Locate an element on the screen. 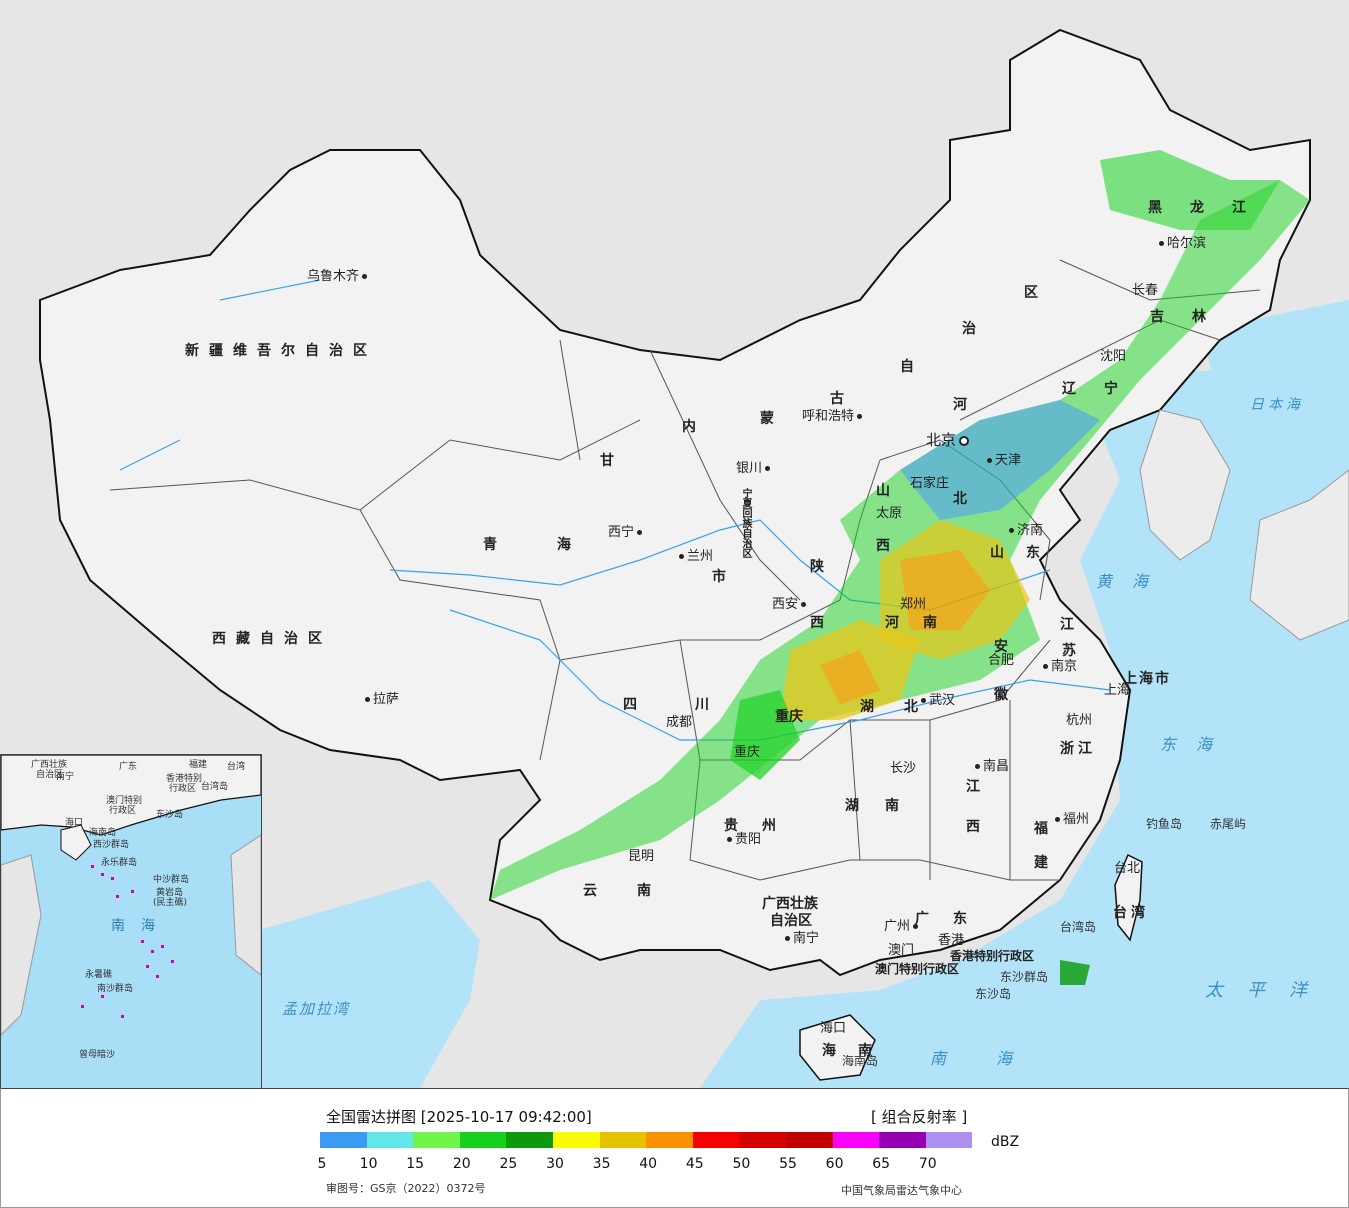  city-shanghai: 上海 is located at coordinates (1117, 690).